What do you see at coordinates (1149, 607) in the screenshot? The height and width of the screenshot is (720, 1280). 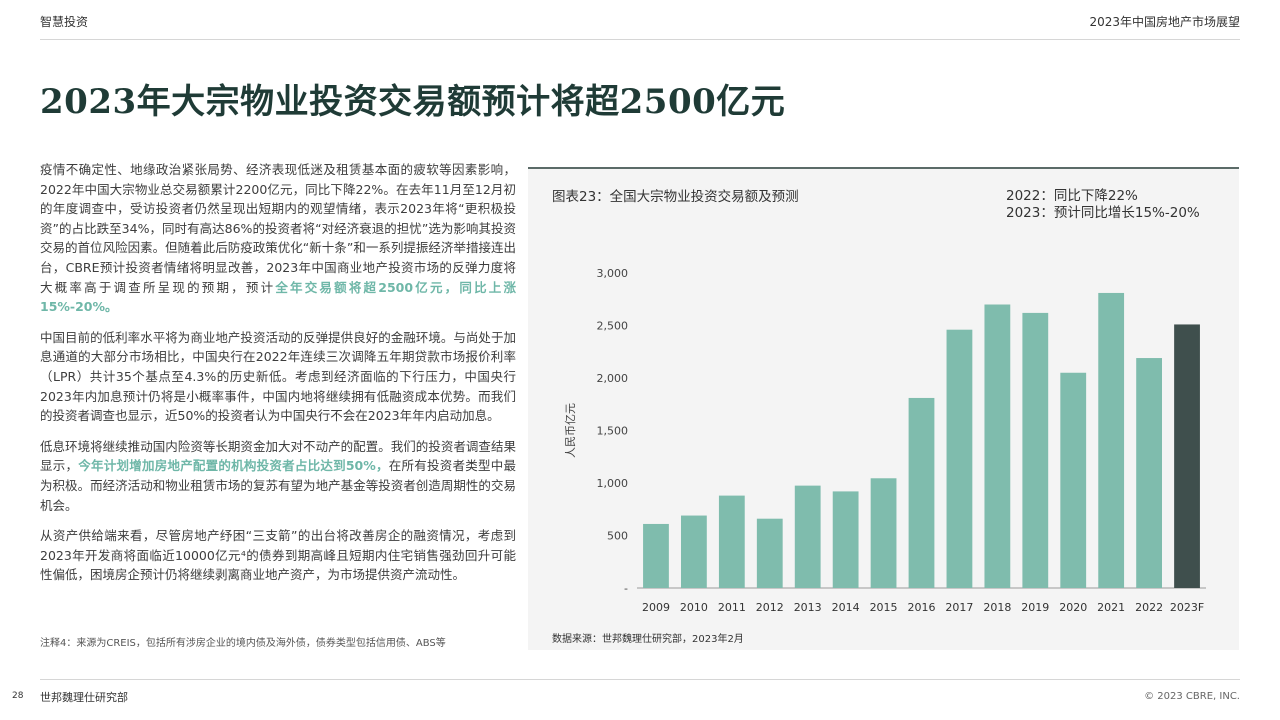 I see `x-tick-label: 2022` at bounding box center [1149, 607].